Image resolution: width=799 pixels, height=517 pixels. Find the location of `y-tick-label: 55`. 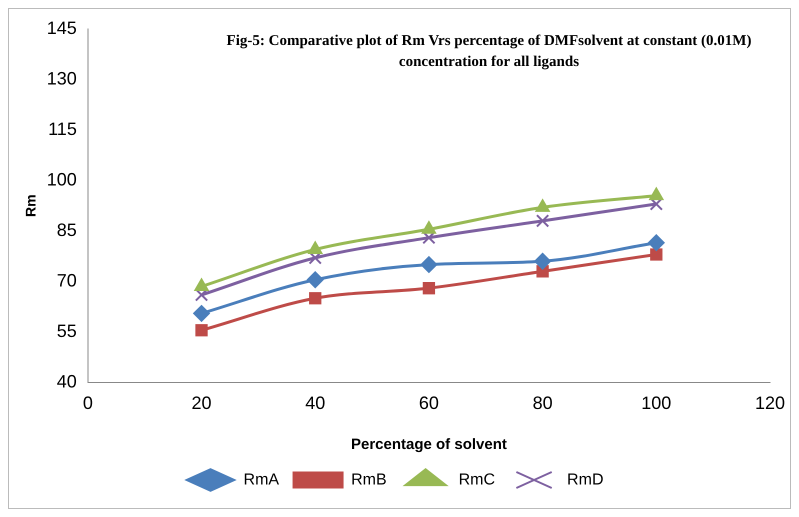

y-tick-label: 55 is located at coordinates (66, 330).